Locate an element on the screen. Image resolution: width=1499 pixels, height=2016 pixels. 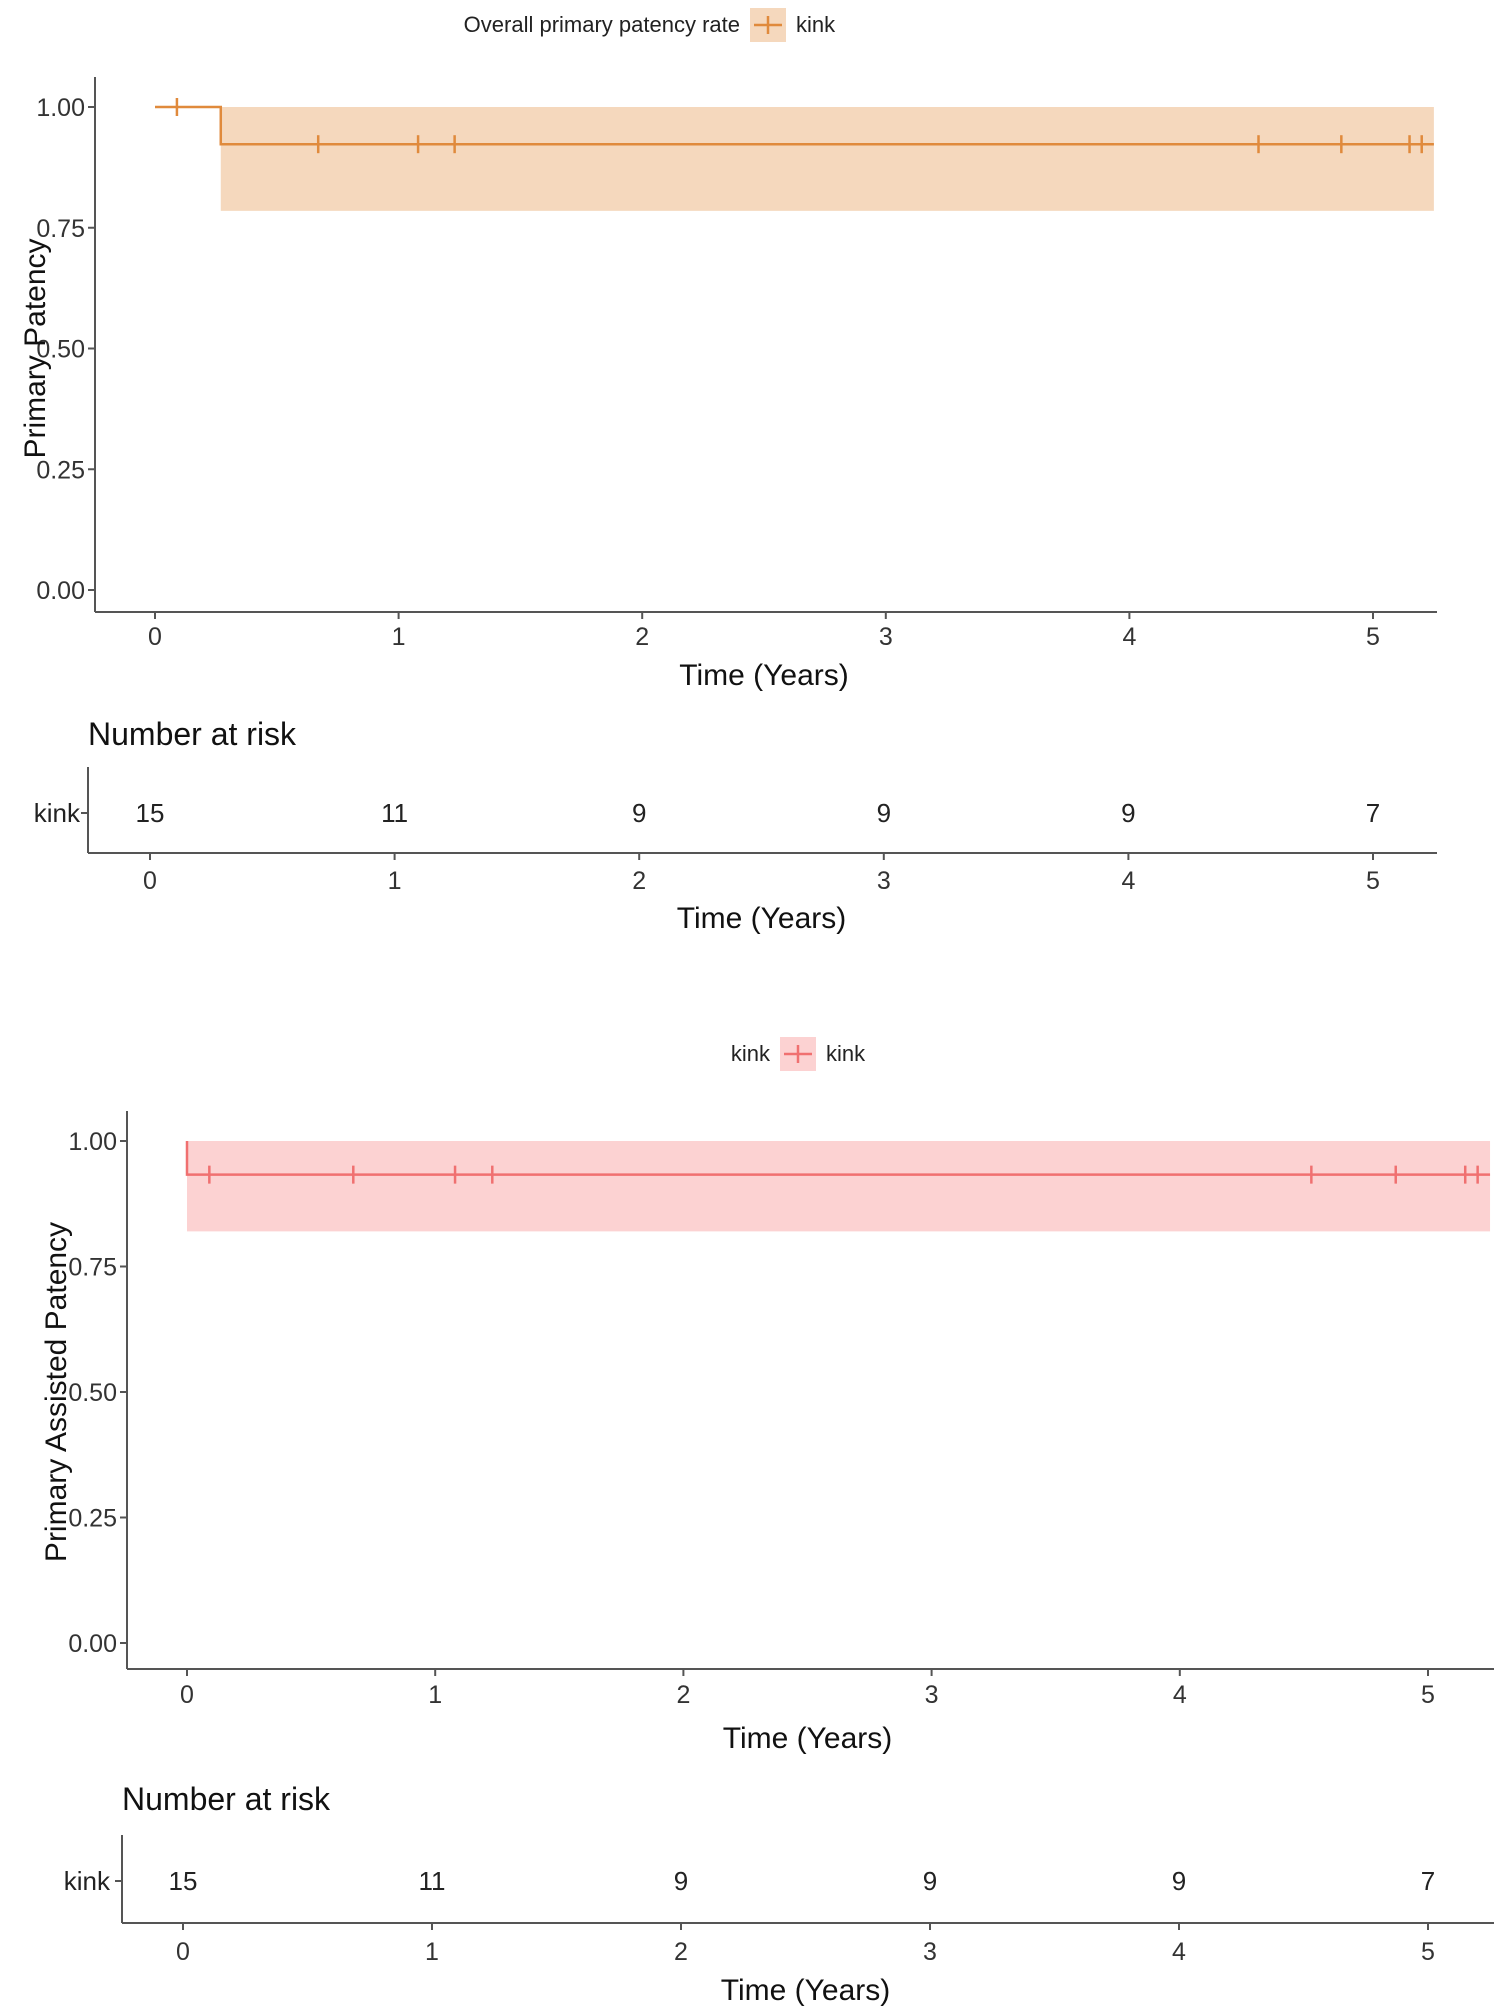
y-axis-title: Primary Patency is located at coordinates (35, 348).